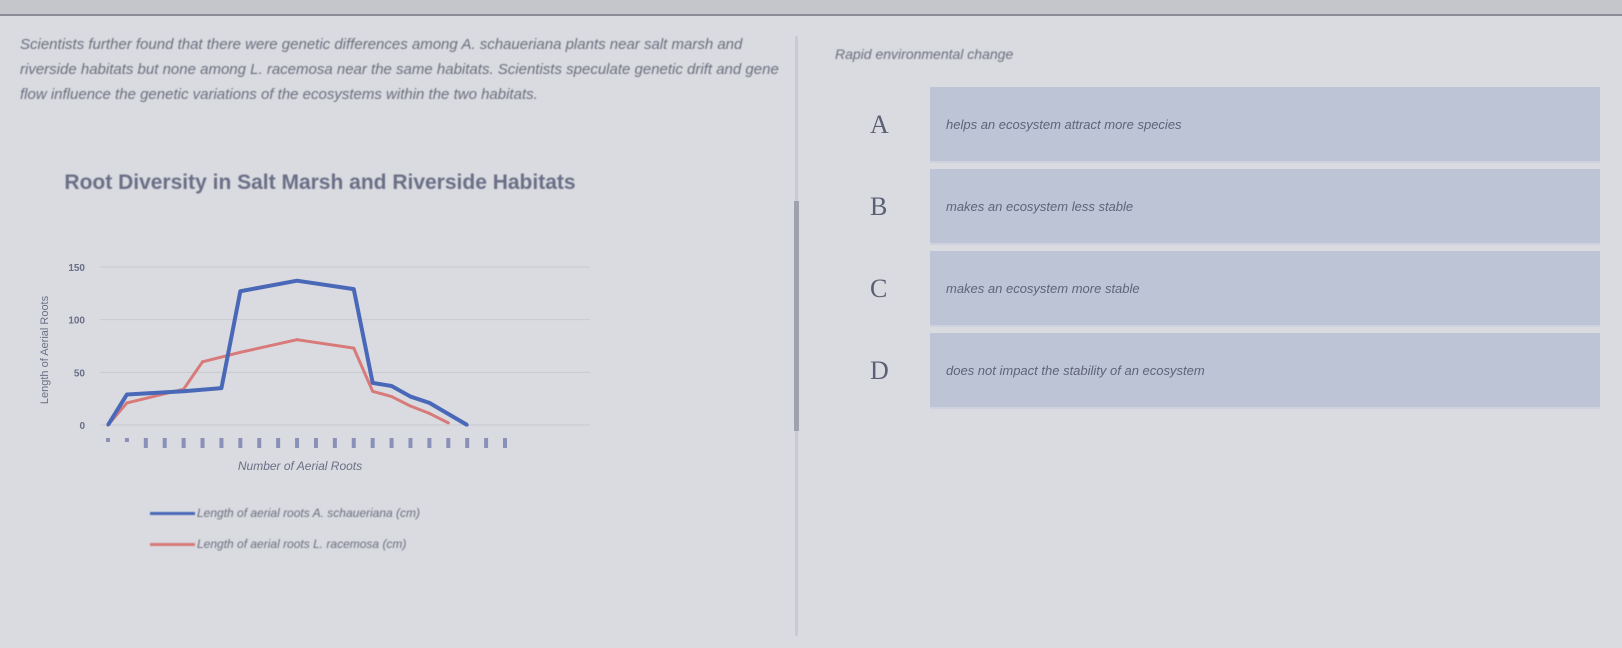  I want to click on top-bar, so click(811, 8).